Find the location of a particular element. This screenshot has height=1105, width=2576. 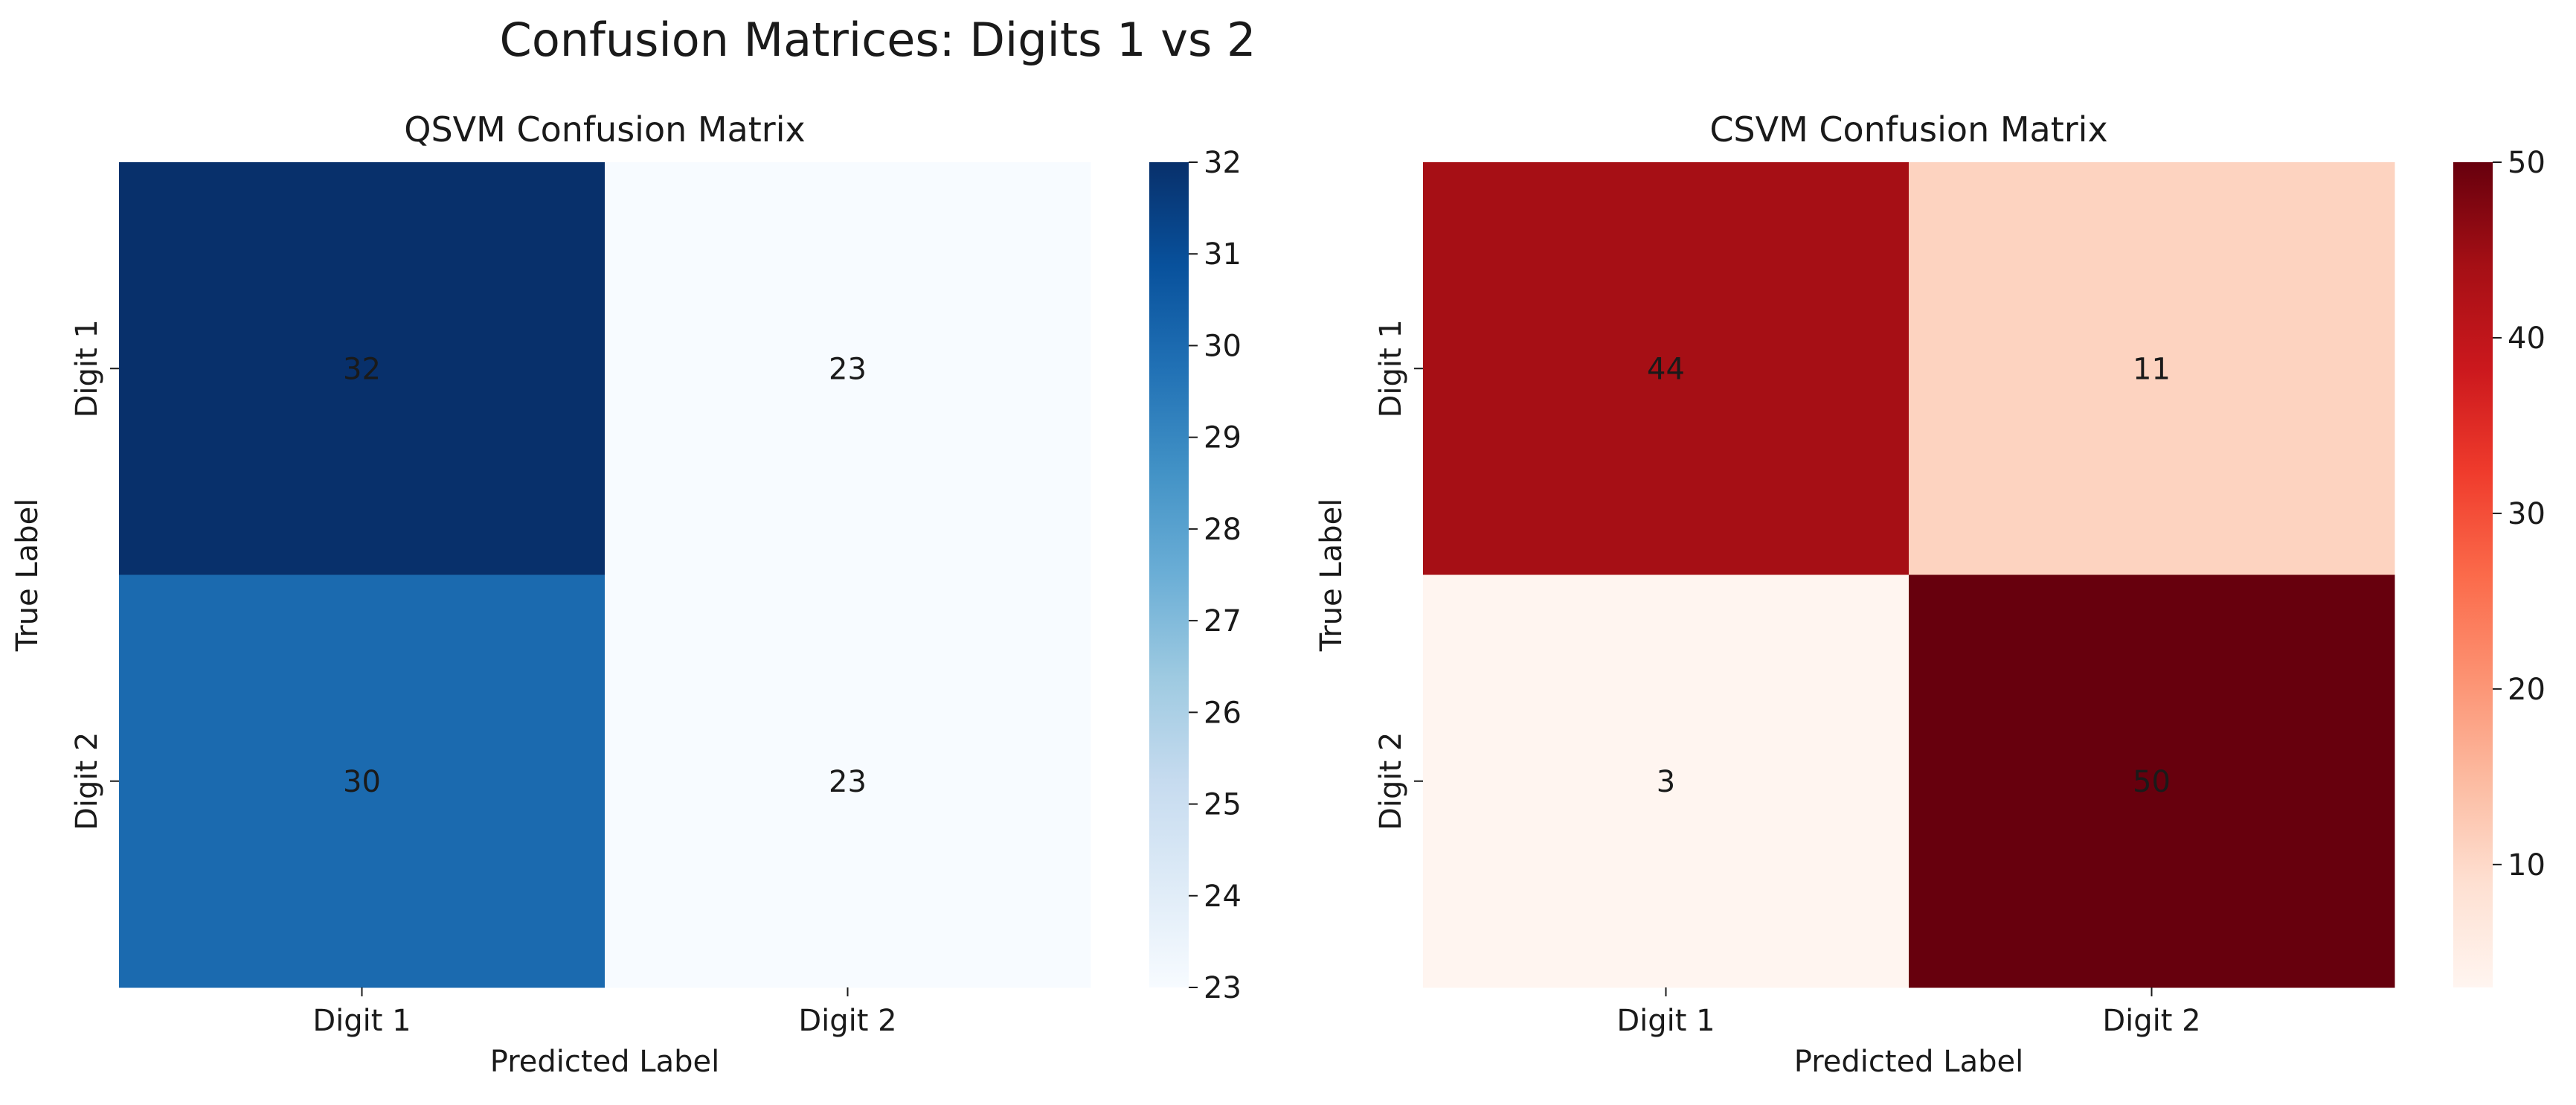

cell-annotation-r0-c0: 44 is located at coordinates (1666, 369).